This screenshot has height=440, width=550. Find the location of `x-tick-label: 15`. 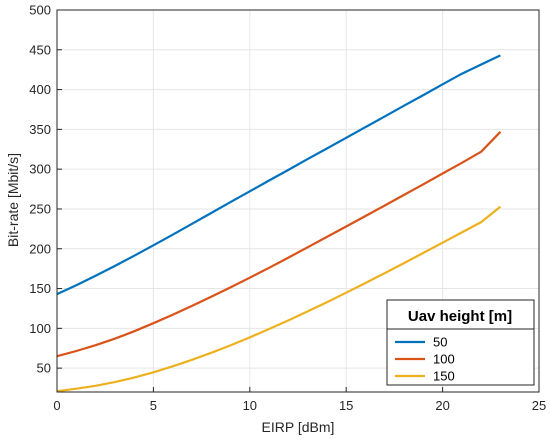

x-tick-label: 15 is located at coordinates (346, 405).